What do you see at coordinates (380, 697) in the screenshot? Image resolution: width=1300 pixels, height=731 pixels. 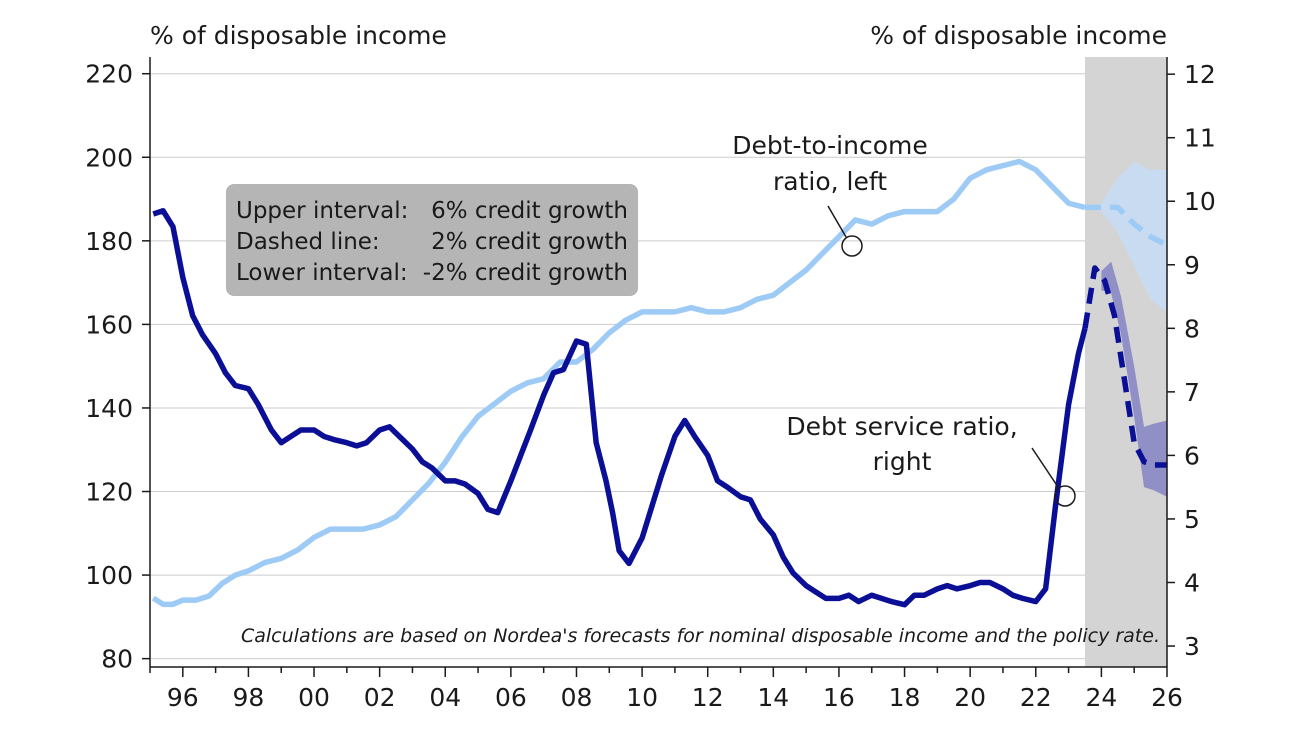 I see `x-tick-label-02: 02` at bounding box center [380, 697].